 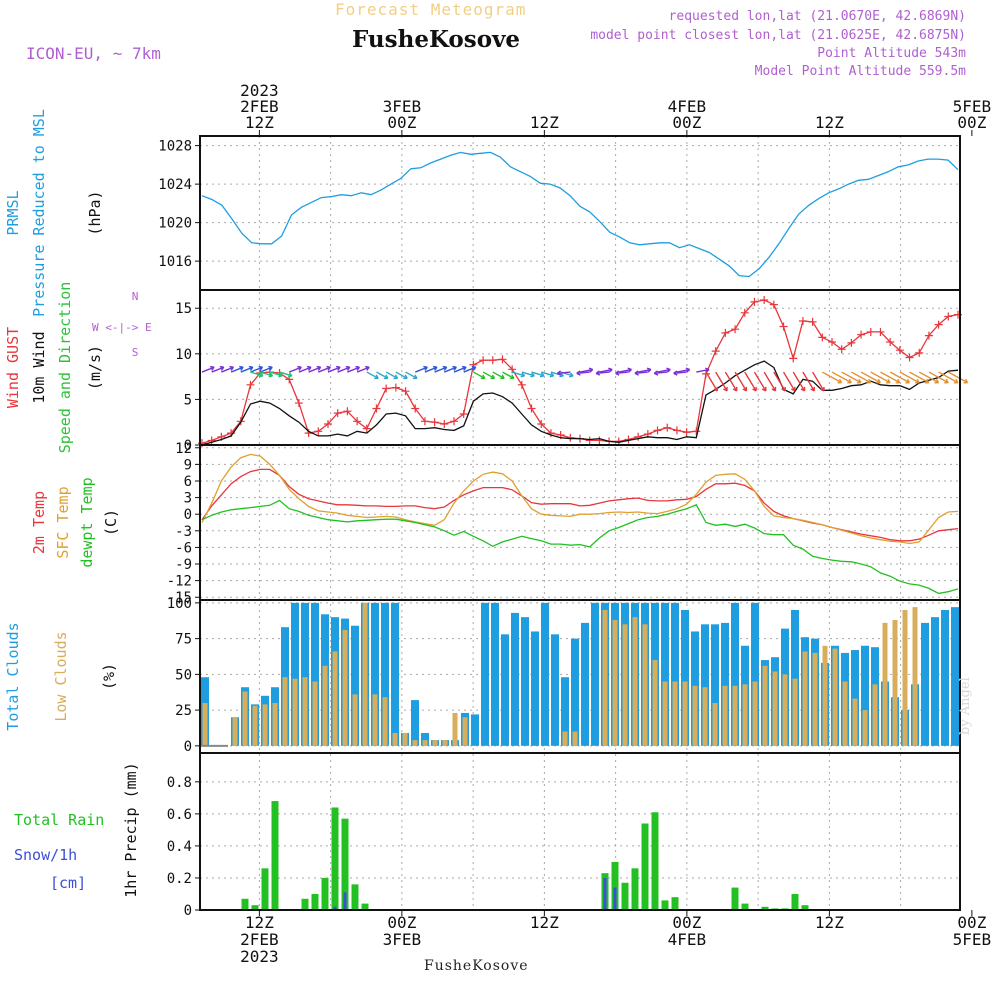 I want to click on series-line-sfc-temp, so click(x=580, y=499).